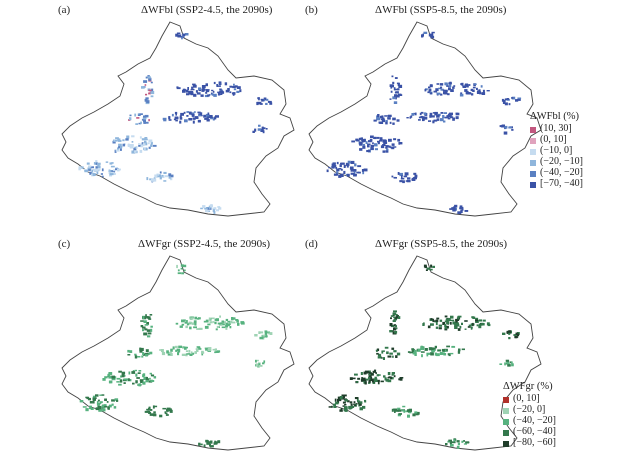  Describe the element at coordinates (64, 244) in the screenshot. I see `panel-letter: (c)` at that location.